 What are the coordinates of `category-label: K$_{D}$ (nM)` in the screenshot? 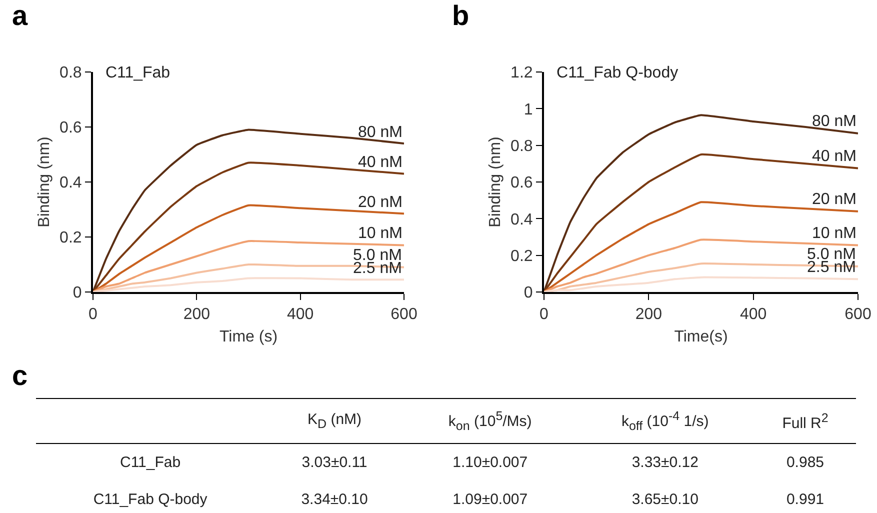 It's located at (334, 421).